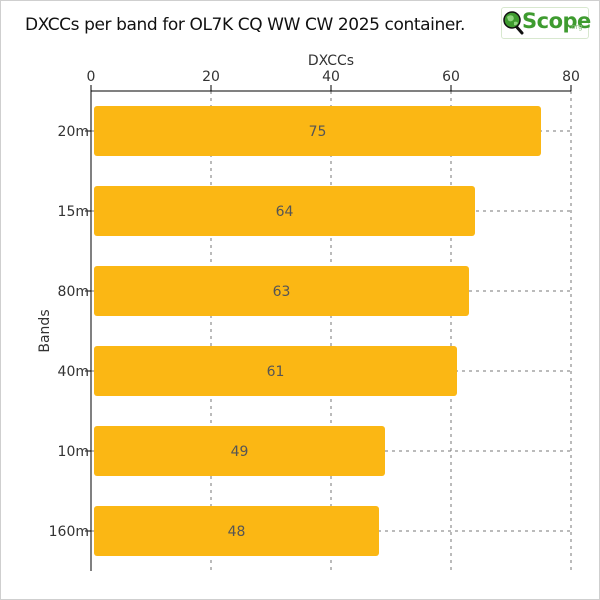  I want to click on y-tick-label: 40m, so click(73, 372).